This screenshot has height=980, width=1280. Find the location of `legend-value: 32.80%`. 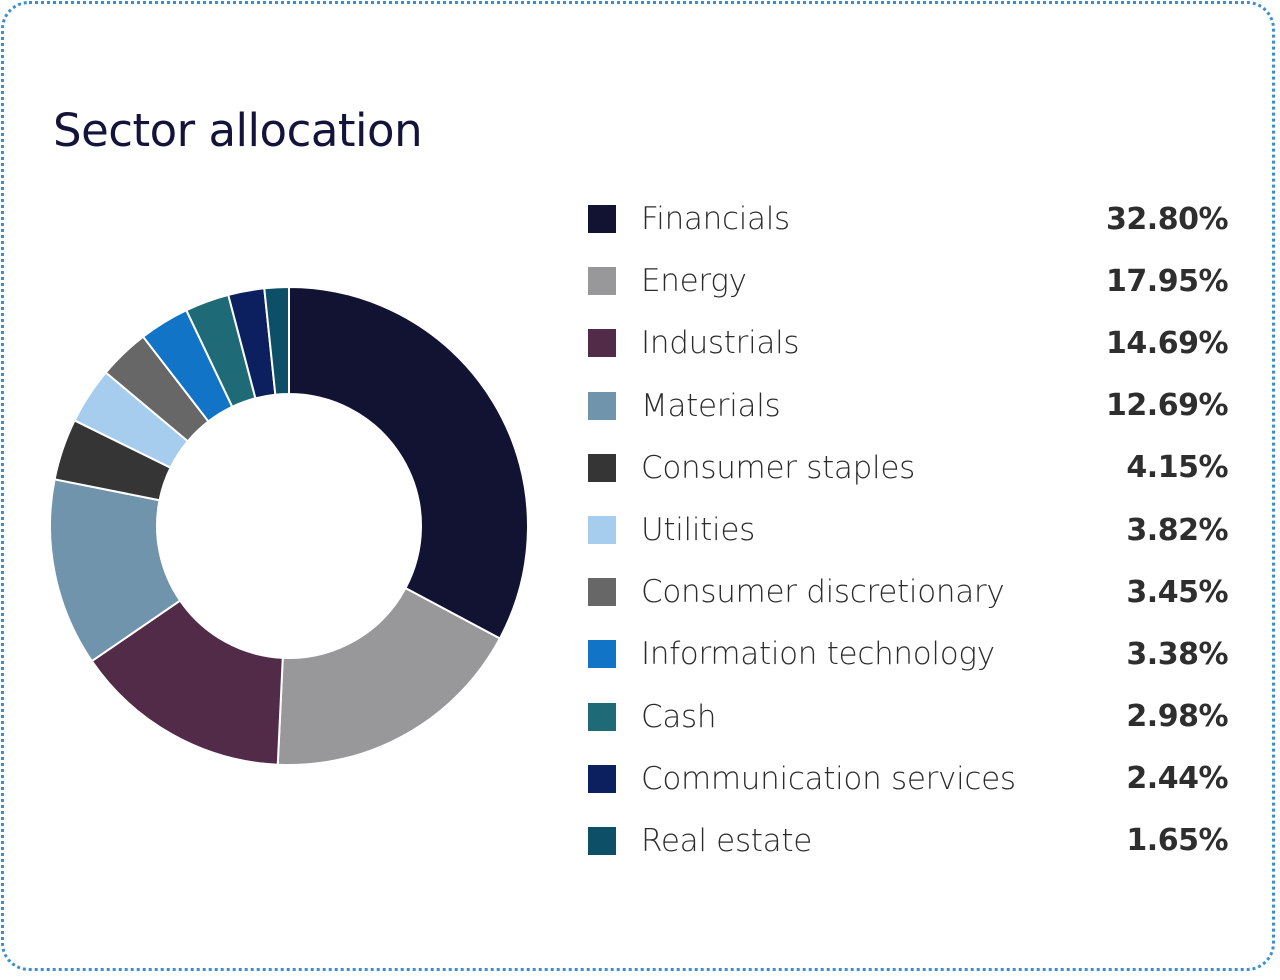

legend-value: 32.80% is located at coordinates (1167, 219).